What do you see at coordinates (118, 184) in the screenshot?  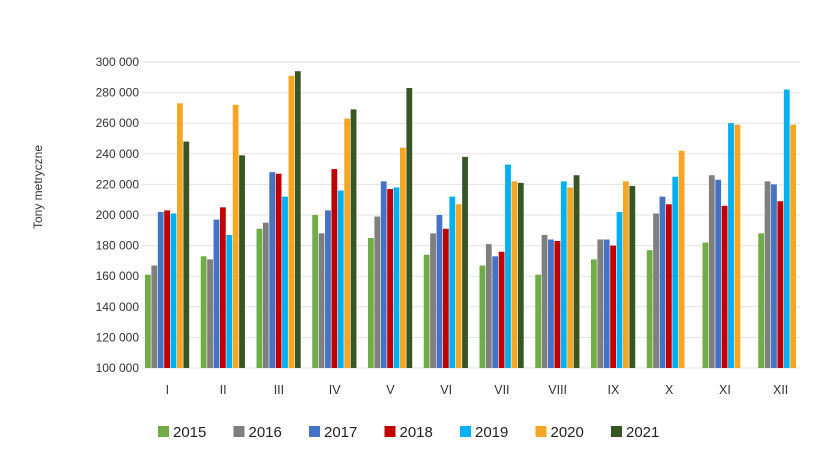 I see `y-tick-label: 220 000` at bounding box center [118, 184].